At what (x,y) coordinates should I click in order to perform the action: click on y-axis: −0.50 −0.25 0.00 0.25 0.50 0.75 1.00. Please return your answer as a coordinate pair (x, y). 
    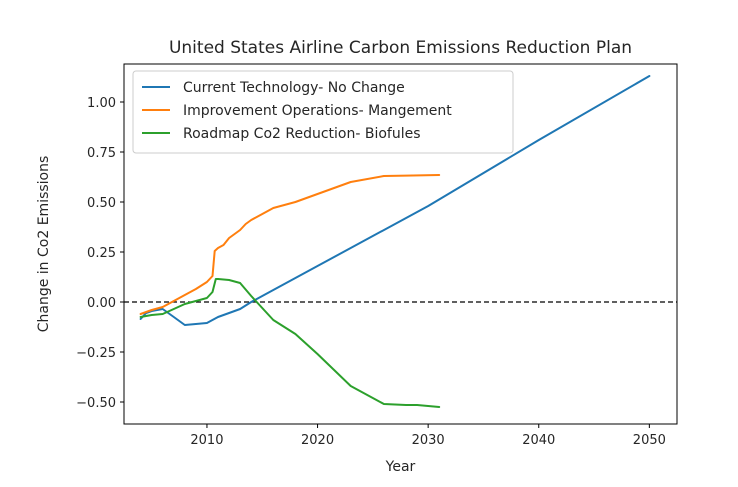
    Looking at the image, I should click on (100, 253).